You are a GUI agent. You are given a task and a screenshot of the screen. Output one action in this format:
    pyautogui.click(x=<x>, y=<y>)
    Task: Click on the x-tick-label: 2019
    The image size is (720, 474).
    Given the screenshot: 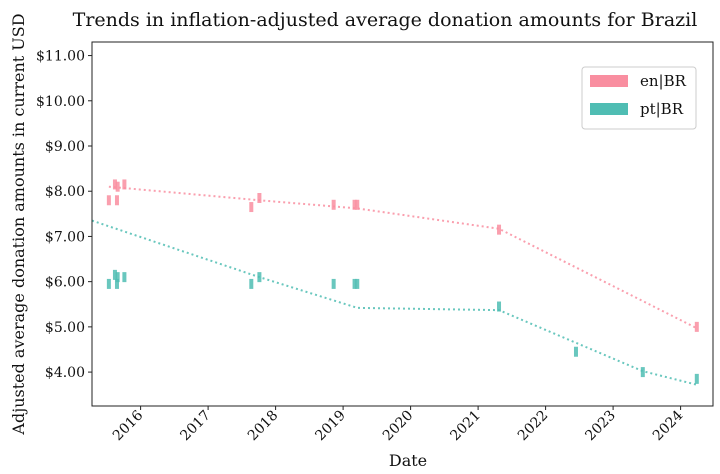 What is the action you would take?
    pyautogui.click(x=330, y=426)
    